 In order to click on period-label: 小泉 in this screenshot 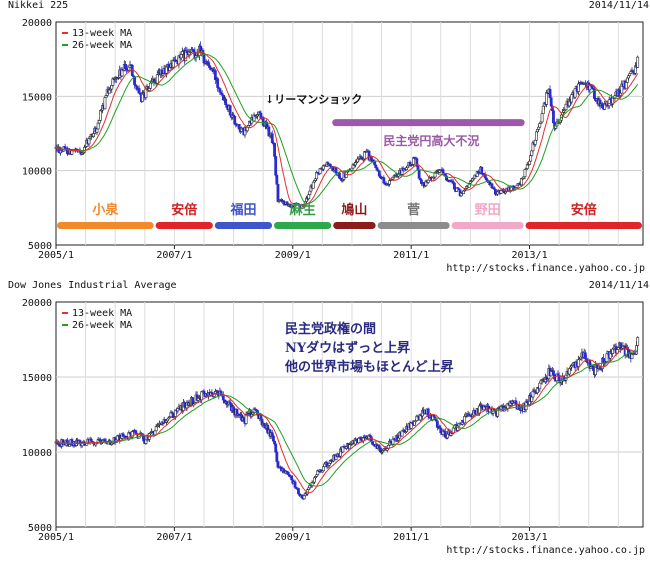, I will do `click(105, 210)`.